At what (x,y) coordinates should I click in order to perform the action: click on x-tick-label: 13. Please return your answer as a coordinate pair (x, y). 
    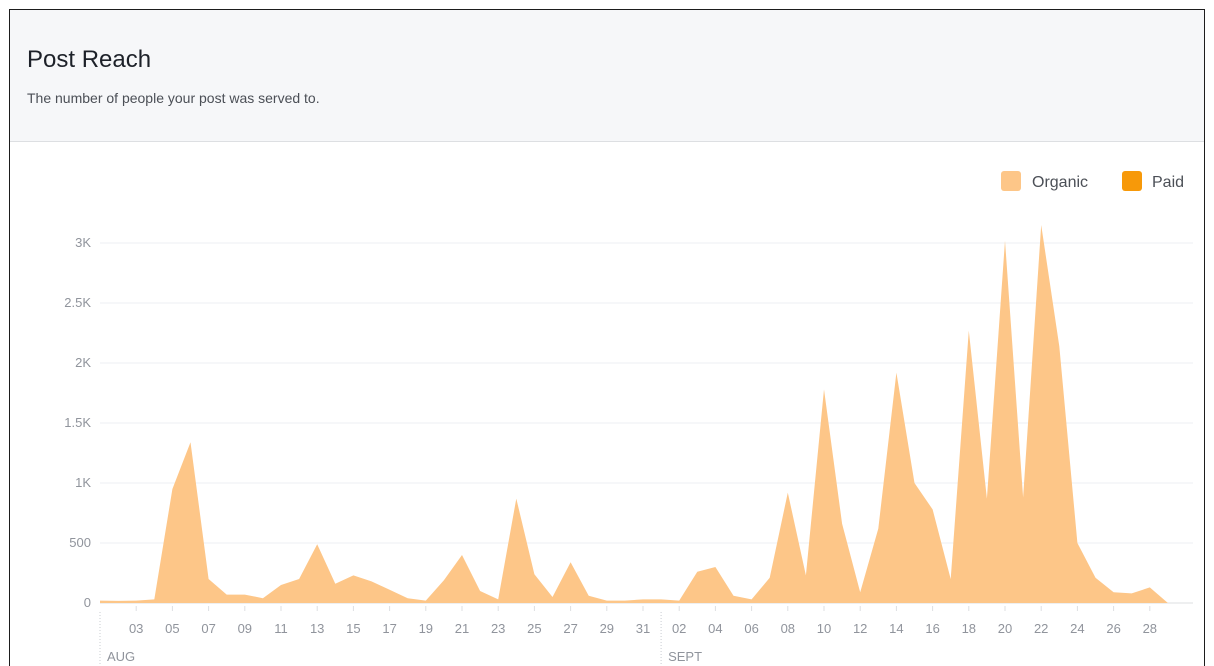
    Looking at the image, I should click on (317, 628).